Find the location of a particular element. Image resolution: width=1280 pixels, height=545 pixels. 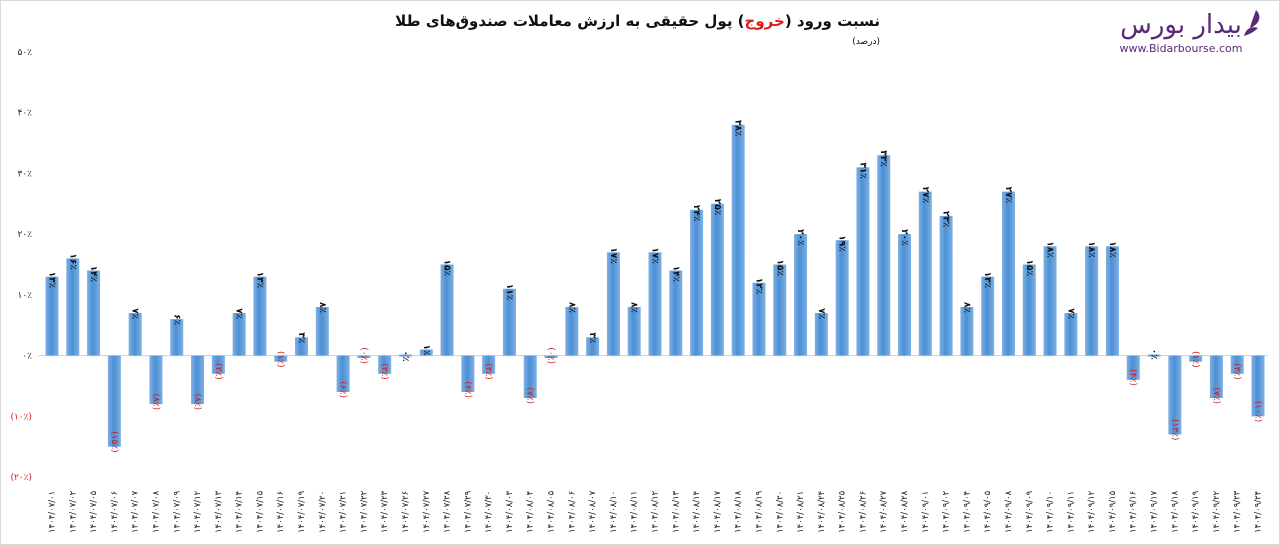

title-outflow-word: خروج is located at coordinates (764, 21).